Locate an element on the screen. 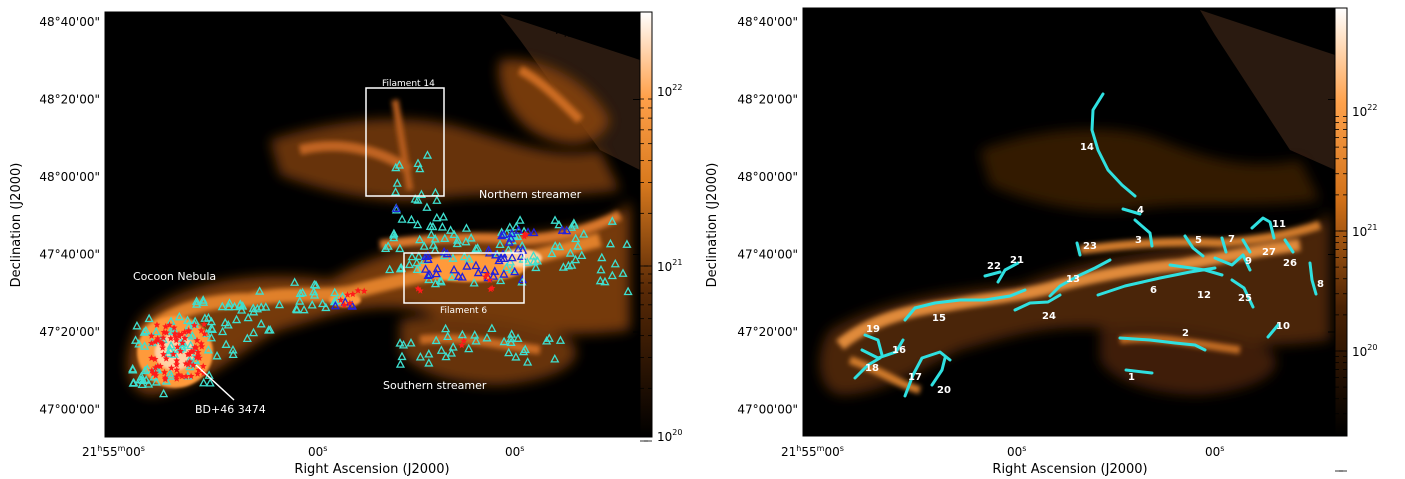 The height and width of the screenshot is (479, 1405). panel-2-title-line-1: Curvelet component of is located at coordinates (900, 23).